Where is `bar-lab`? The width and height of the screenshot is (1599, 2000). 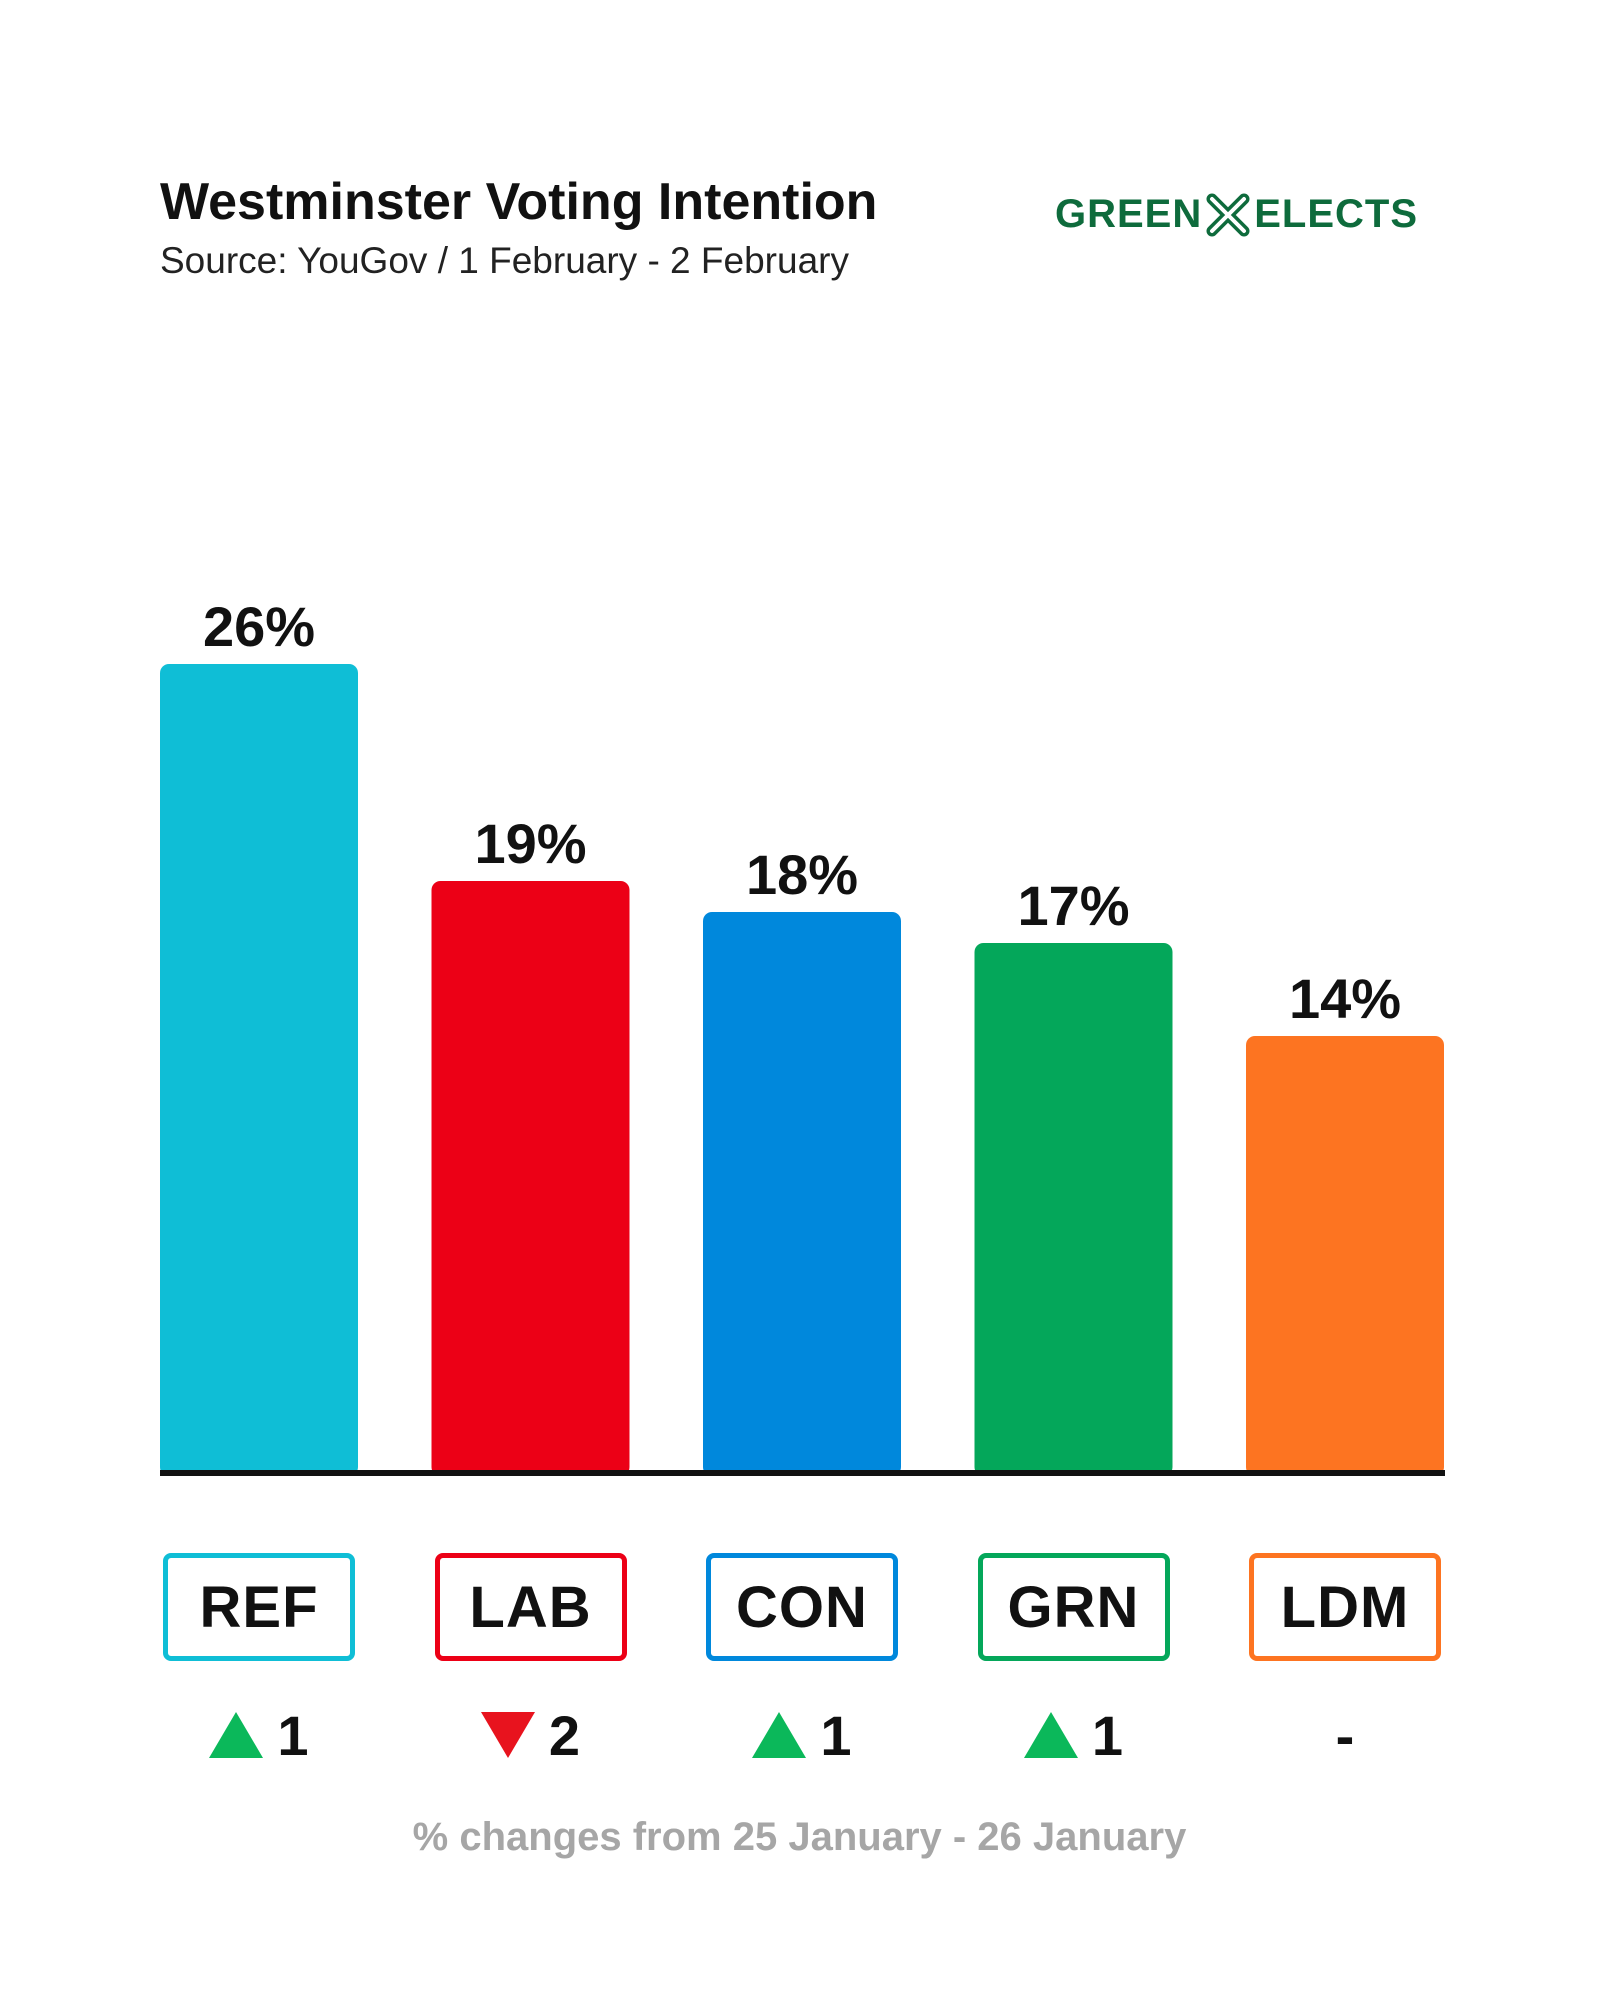 bar-lab is located at coordinates (530, 1178).